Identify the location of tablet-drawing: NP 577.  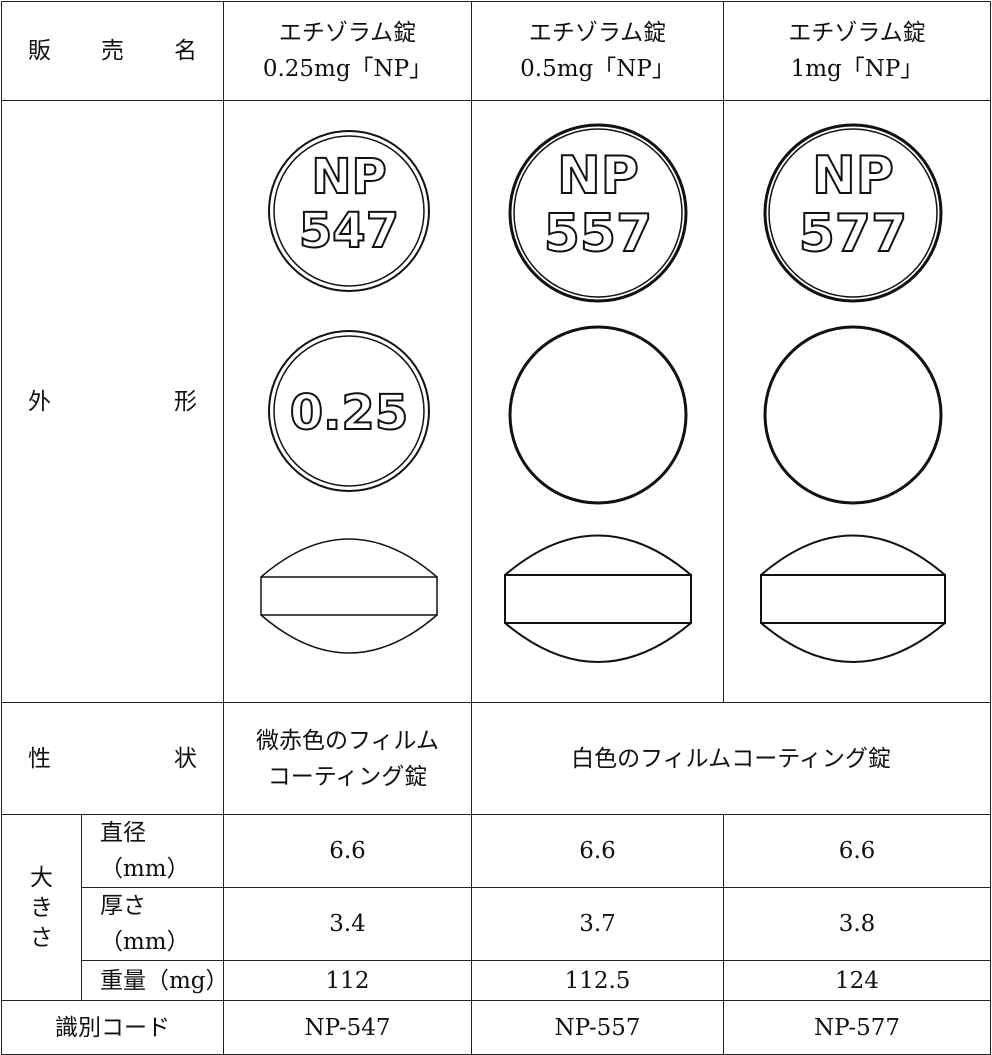
(852, 393).